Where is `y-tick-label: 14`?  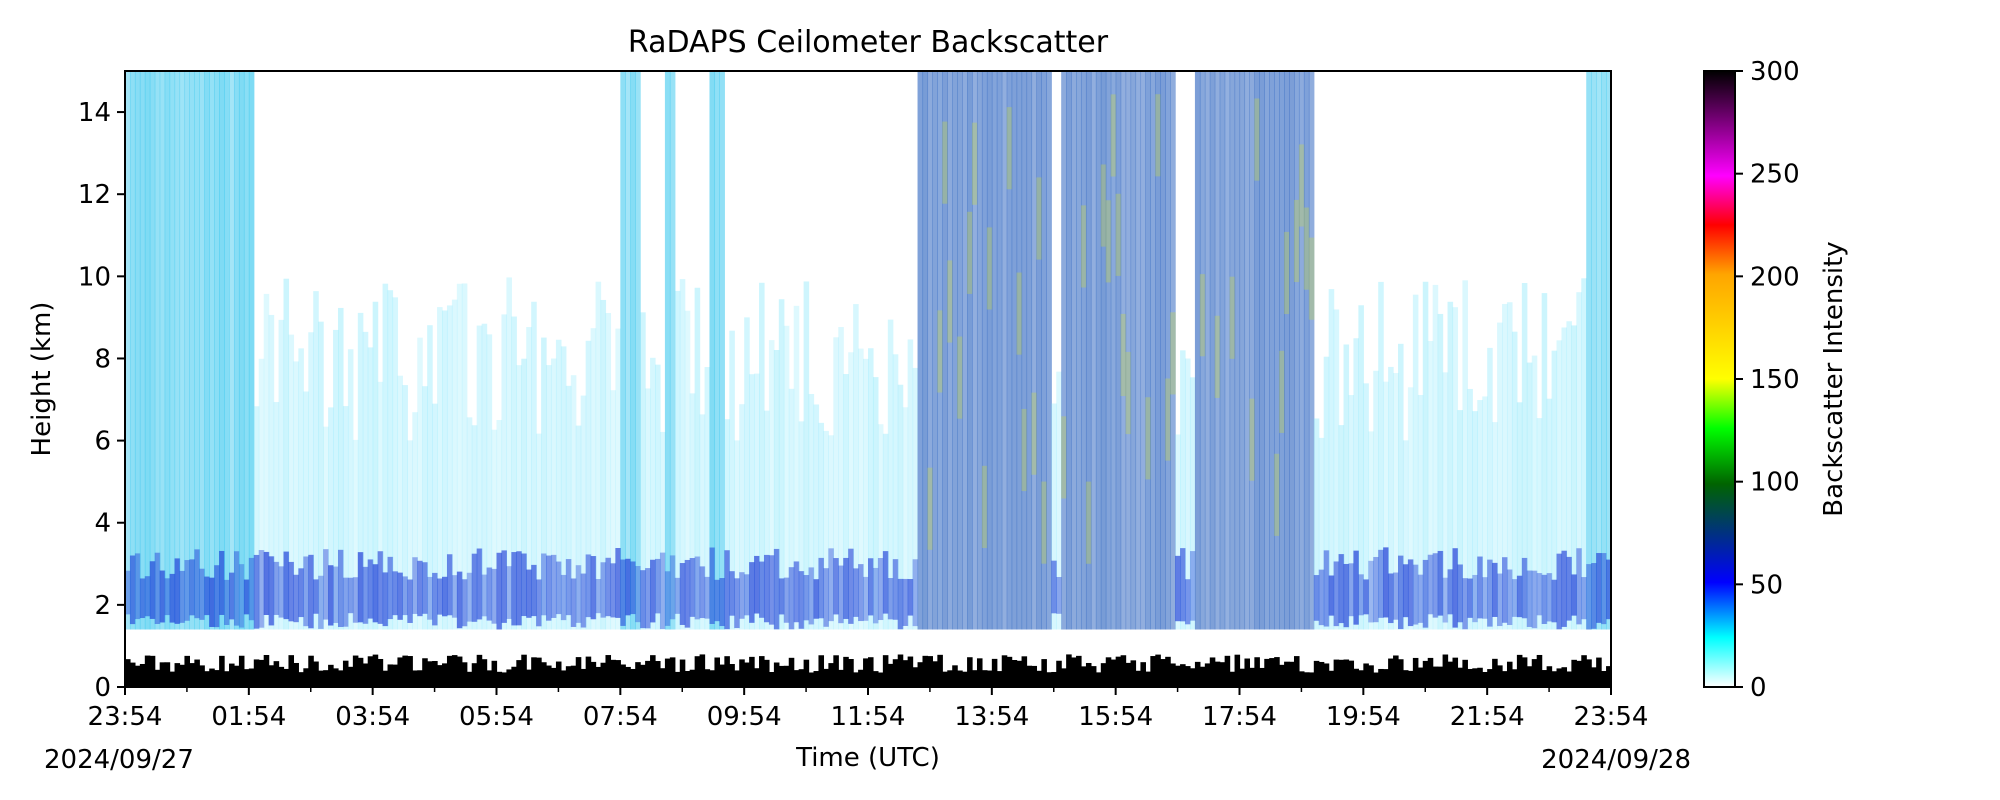
y-tick-label: 14 is located at coordinates (94, 113).